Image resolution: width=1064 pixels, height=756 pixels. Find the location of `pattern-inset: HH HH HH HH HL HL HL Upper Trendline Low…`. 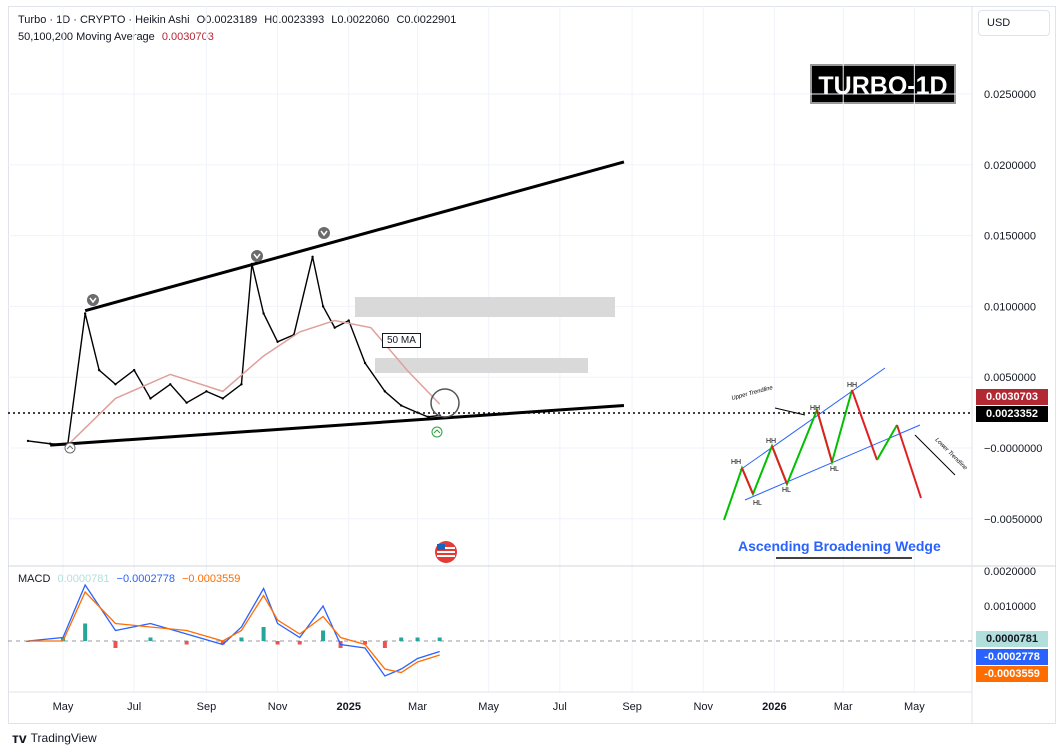

pattern-inset: HH HH HH HH HL HL HL Upper Trendline Low… is located at coordinates (845, 463).